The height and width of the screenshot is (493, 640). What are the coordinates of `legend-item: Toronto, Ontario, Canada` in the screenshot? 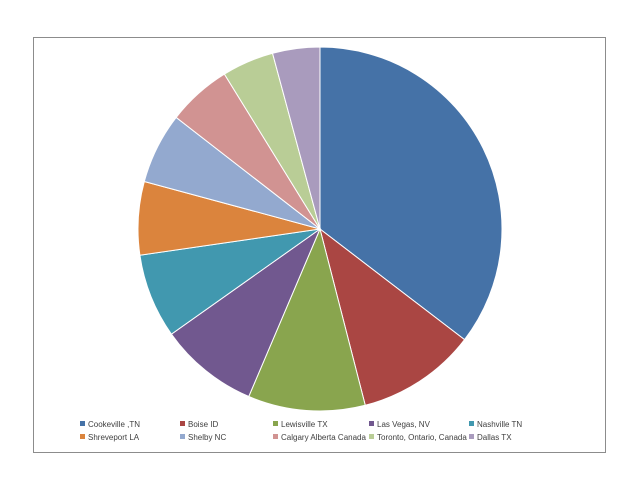 It's located at (418, 438).